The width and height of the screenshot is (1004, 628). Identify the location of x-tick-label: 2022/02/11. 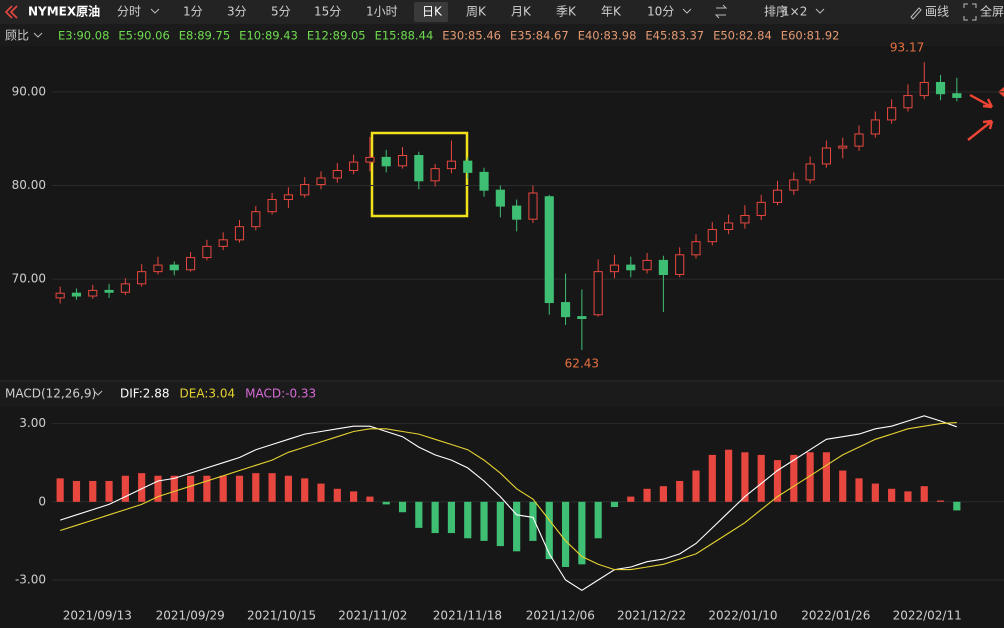
(927, 616).